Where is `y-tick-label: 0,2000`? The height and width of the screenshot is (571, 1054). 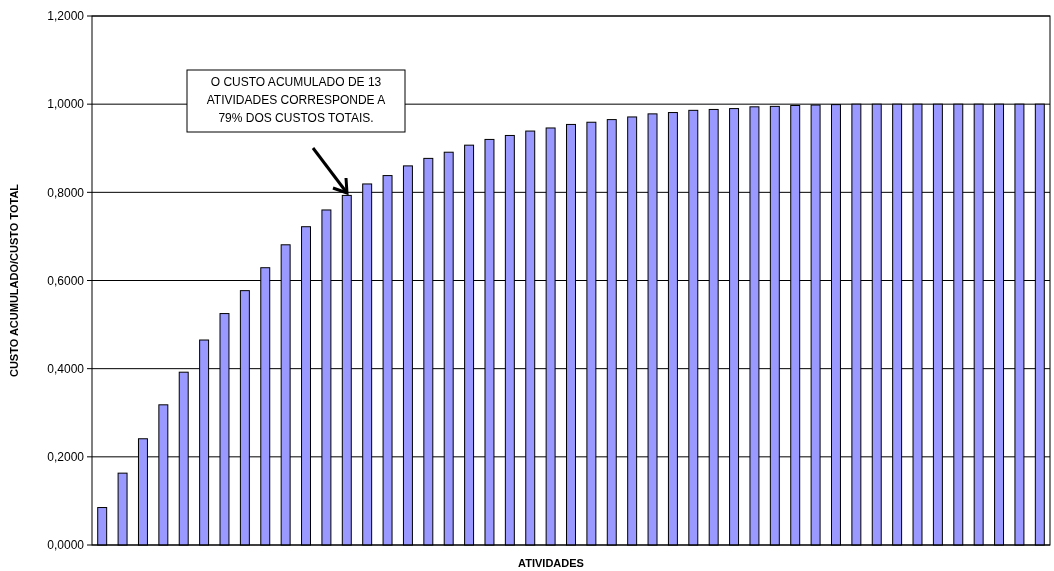 y-tick-label: 0,2000 is located at coordinates (66, 457).